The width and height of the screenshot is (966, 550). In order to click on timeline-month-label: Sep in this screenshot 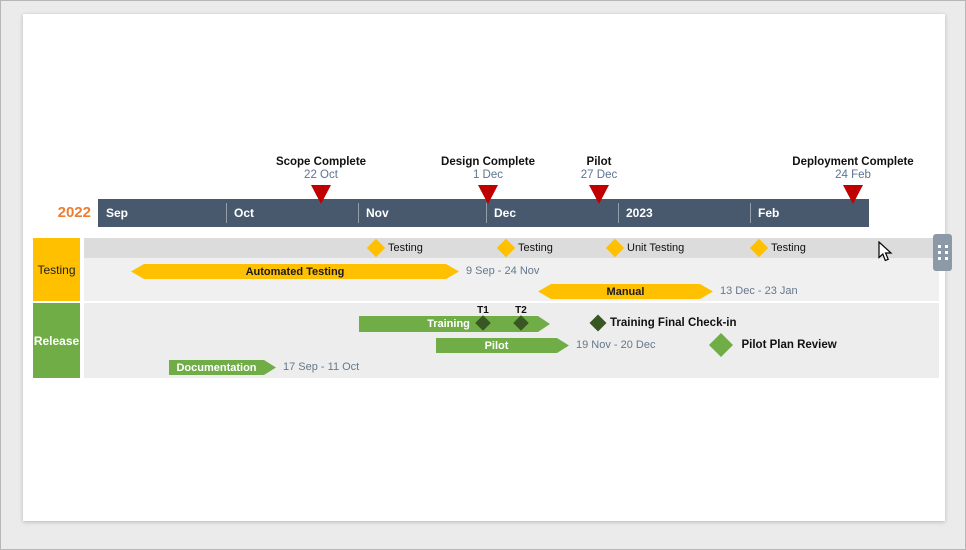, I will do `click(117, 213)`.